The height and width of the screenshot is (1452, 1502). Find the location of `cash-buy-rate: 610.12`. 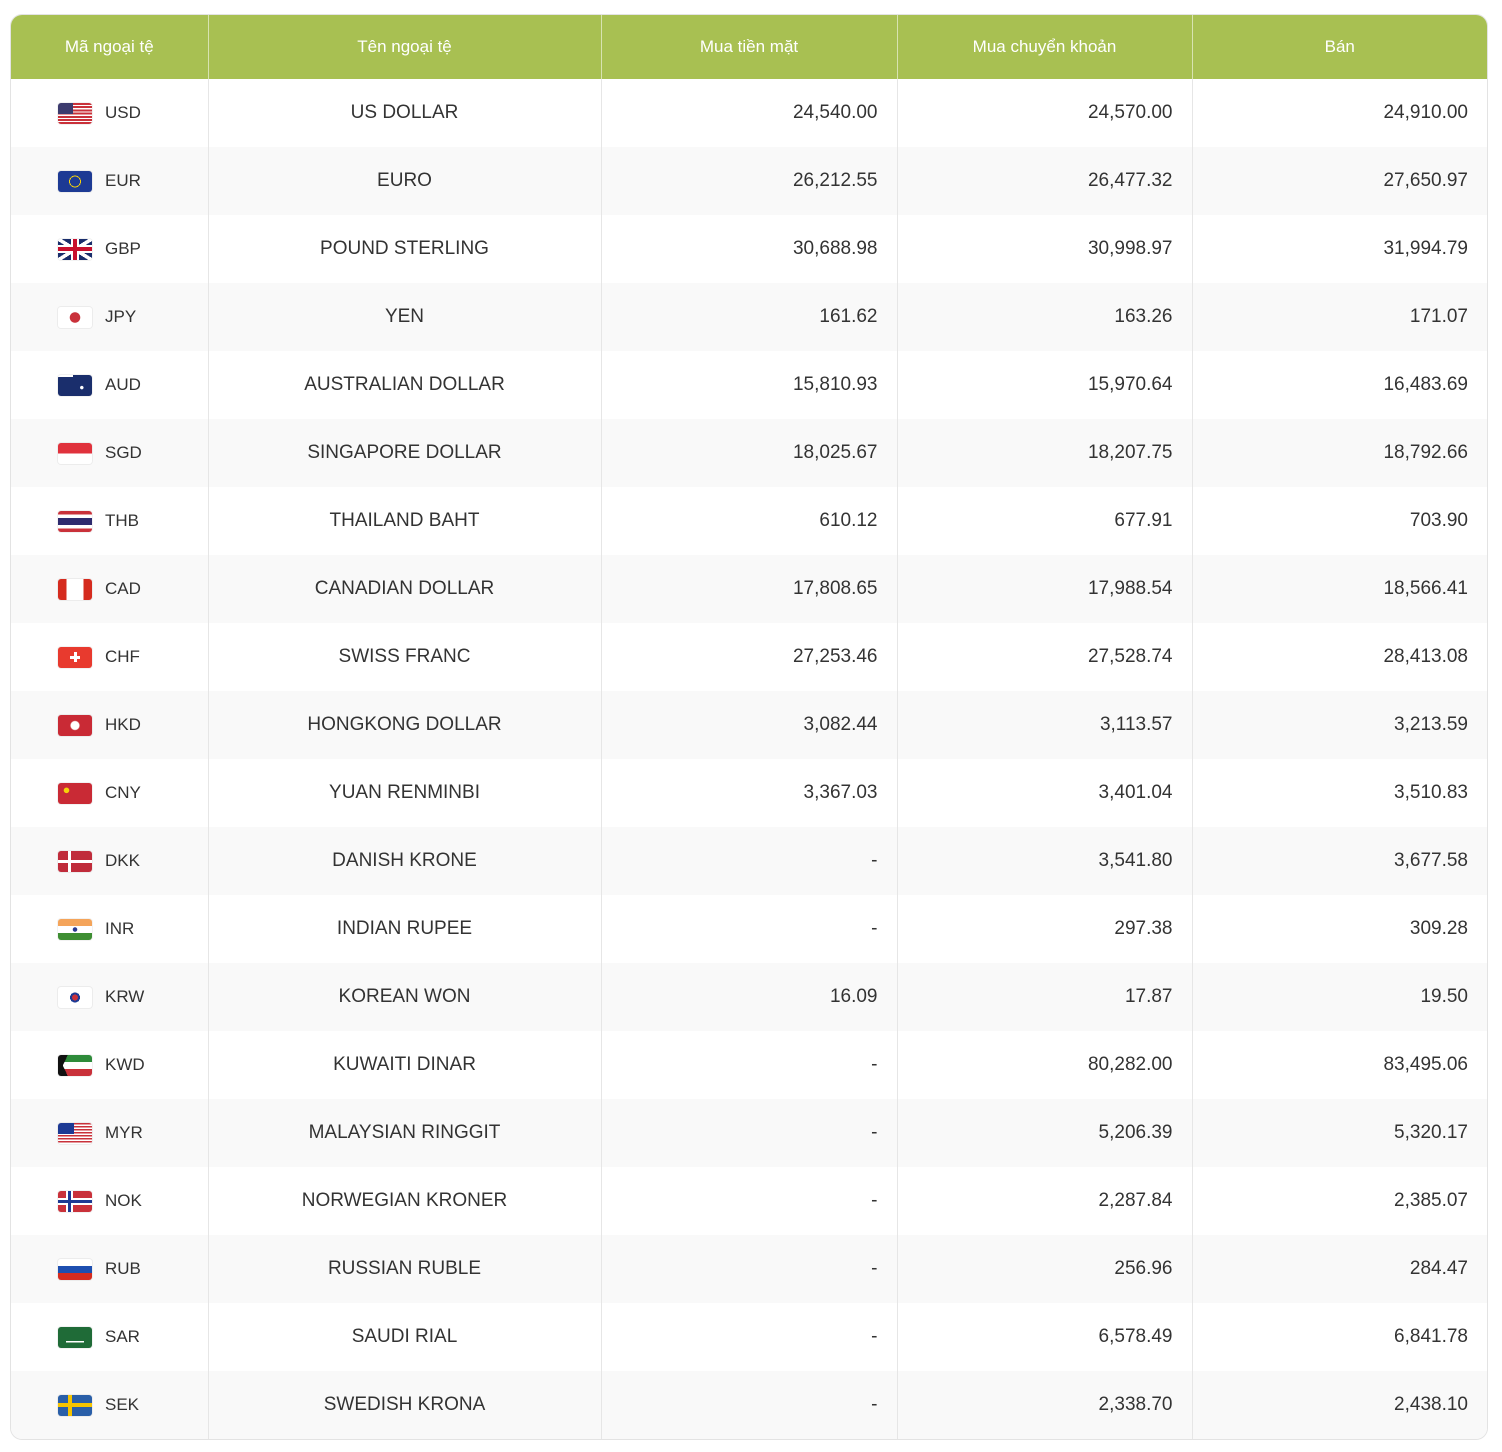

cash-buy-rate: 610.12 is located at coordinates (749, 521).